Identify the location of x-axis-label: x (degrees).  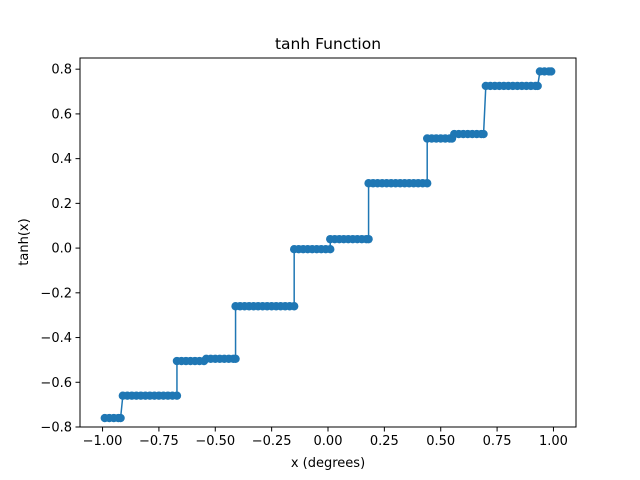
(328, 463).